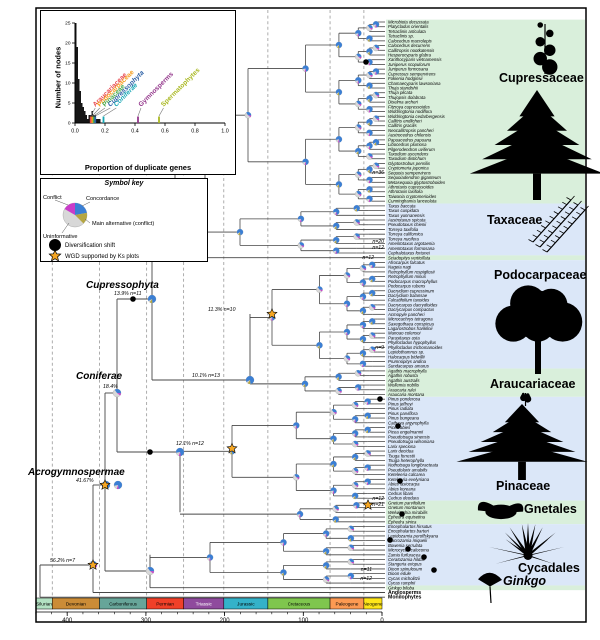 This screenshot has height=640, width=600. I want to click on node-annotation: 56.2% n=7, so click(63, 561).